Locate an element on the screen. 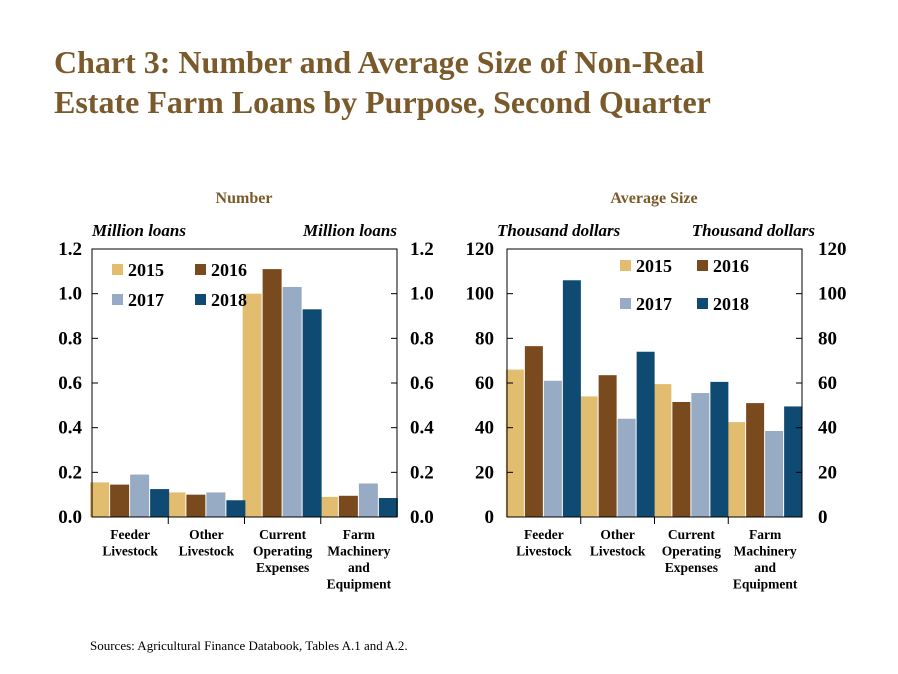 The image size is (898, 674). number-legend-swatch-2016 is located at coordinates (200, 269).